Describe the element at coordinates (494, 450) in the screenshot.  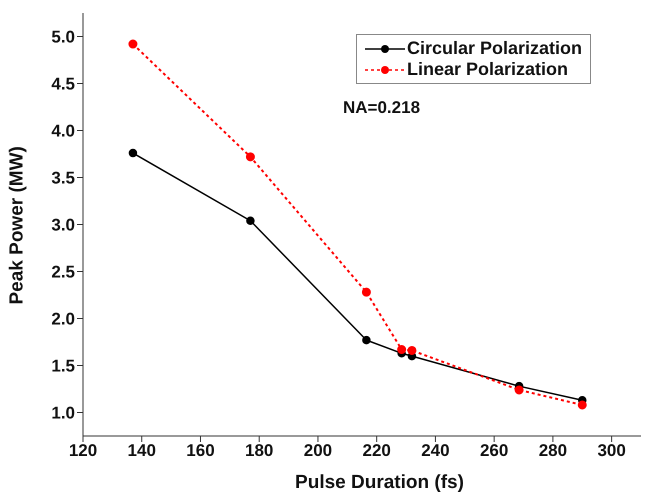
I see `x-tick-label: 260` at that location.